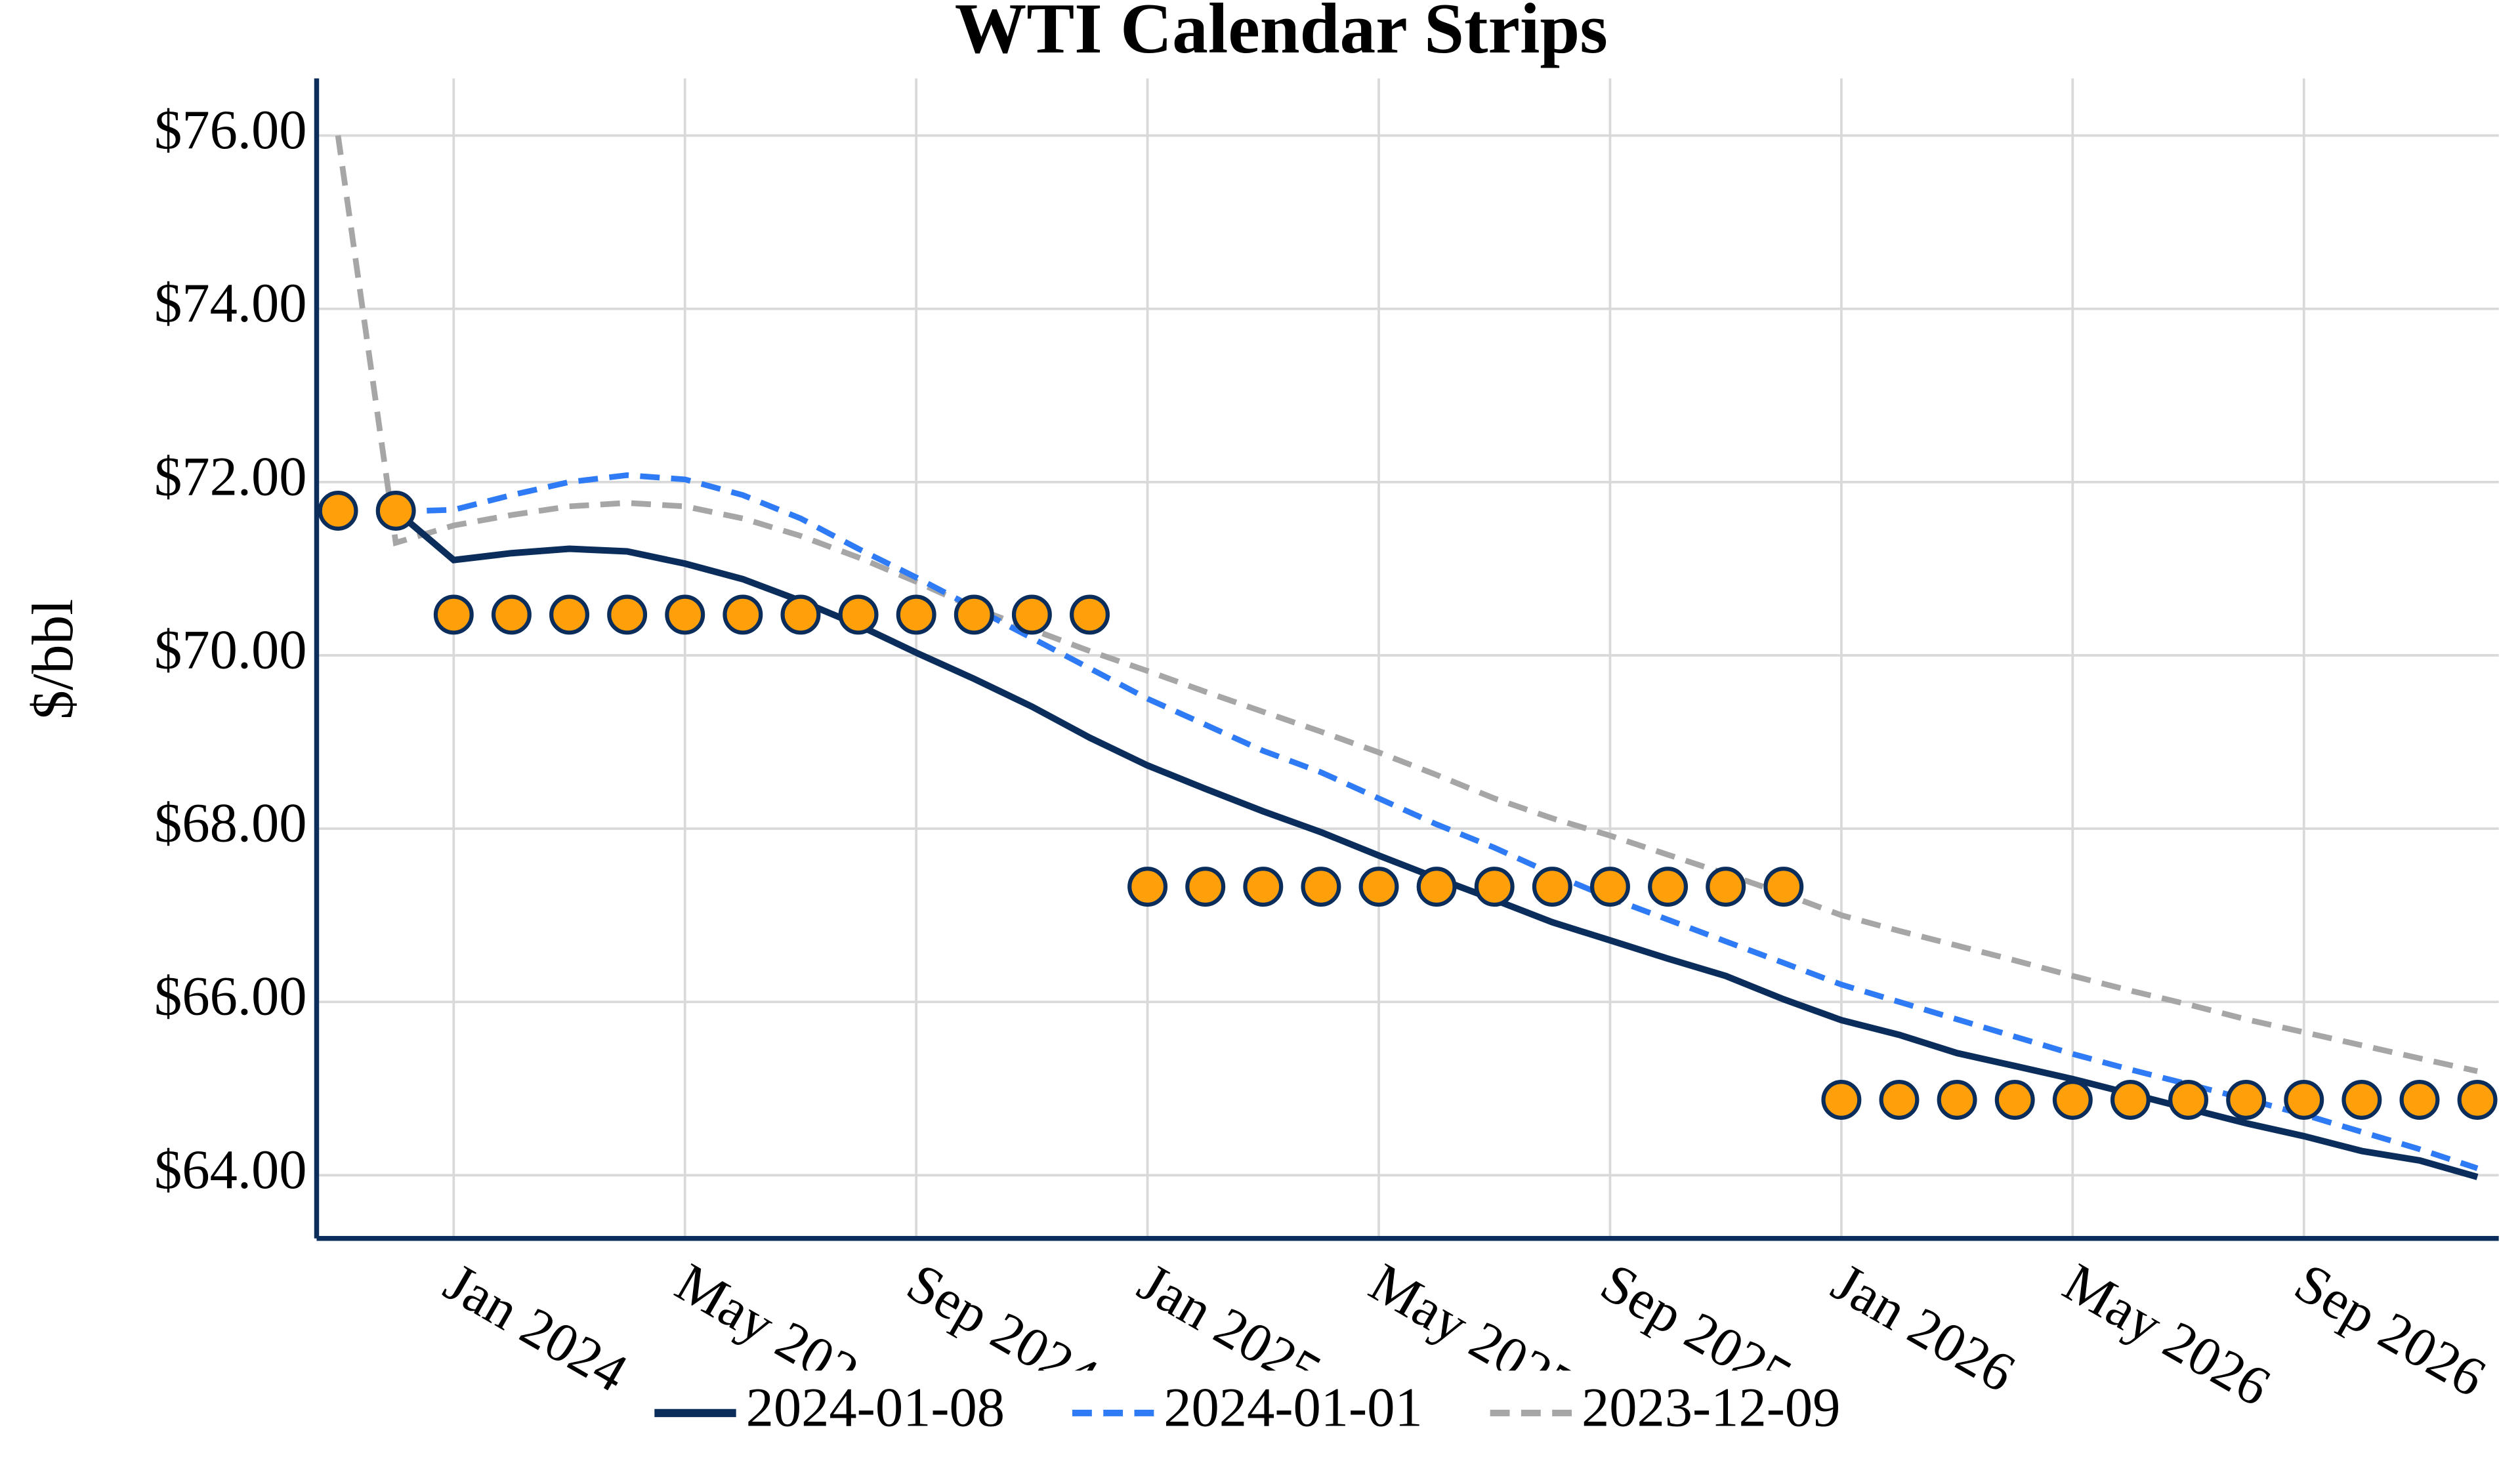  Describe the element at coordinates (230, 1170) in the screenshot. I see `y-tick-label: $64.00` at that location.